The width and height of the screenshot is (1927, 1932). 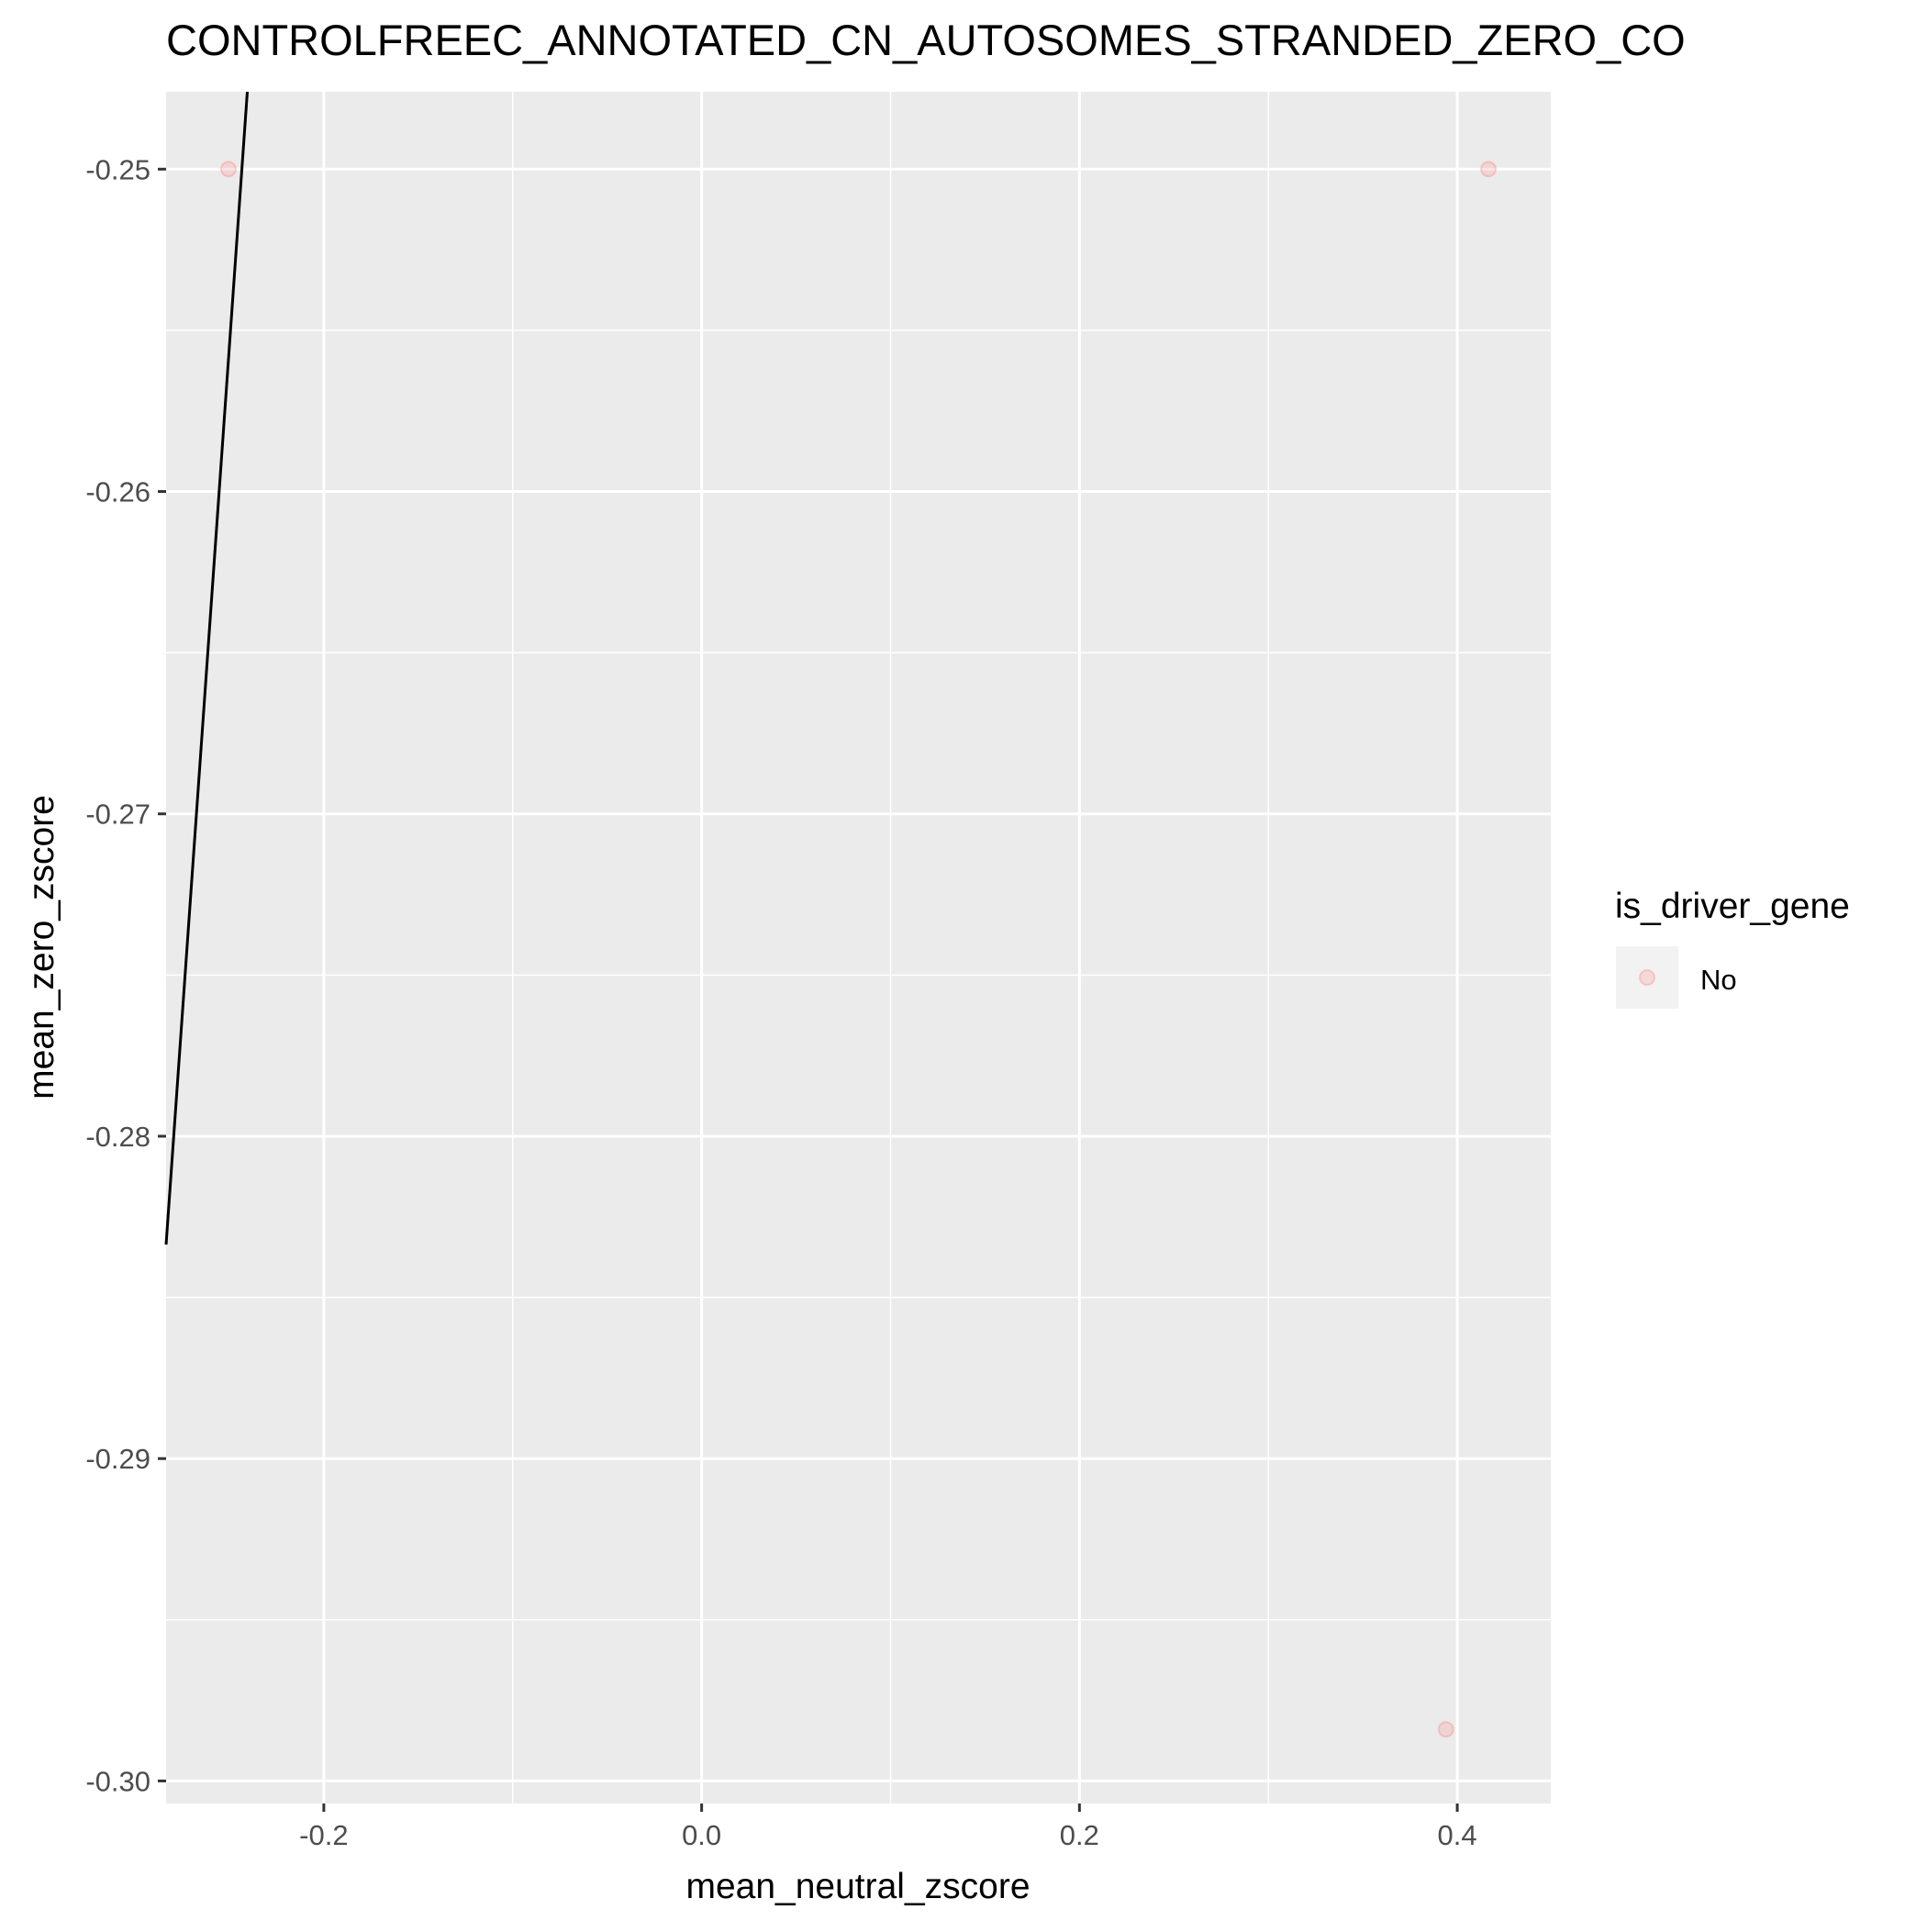 What do you see at coordinates (117, 492) in the screenshot?
I see `y-tick-label: -0.26` at bounding box center [117, 492].